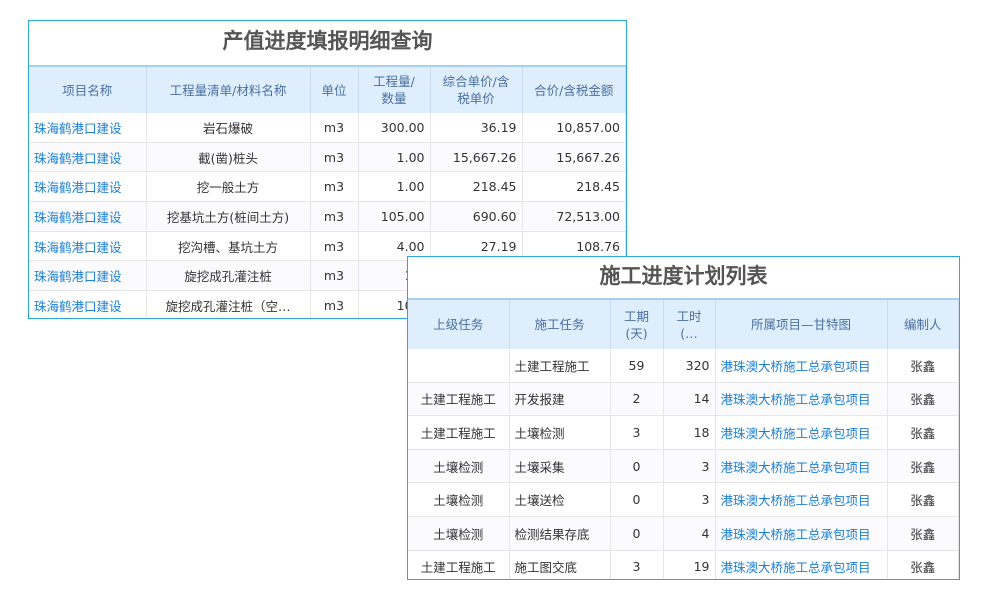 The height and width of the screenshot is (600, 1000). I want to click on table-cell: 挖沟槽、基坑土方, so click(228, 246).